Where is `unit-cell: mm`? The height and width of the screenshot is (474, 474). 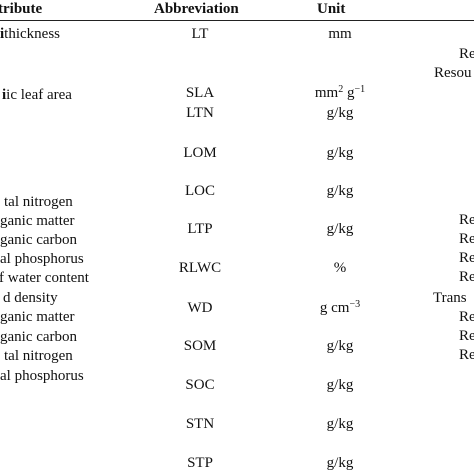
unit-cell: mm is located at coordinates (340, 34).